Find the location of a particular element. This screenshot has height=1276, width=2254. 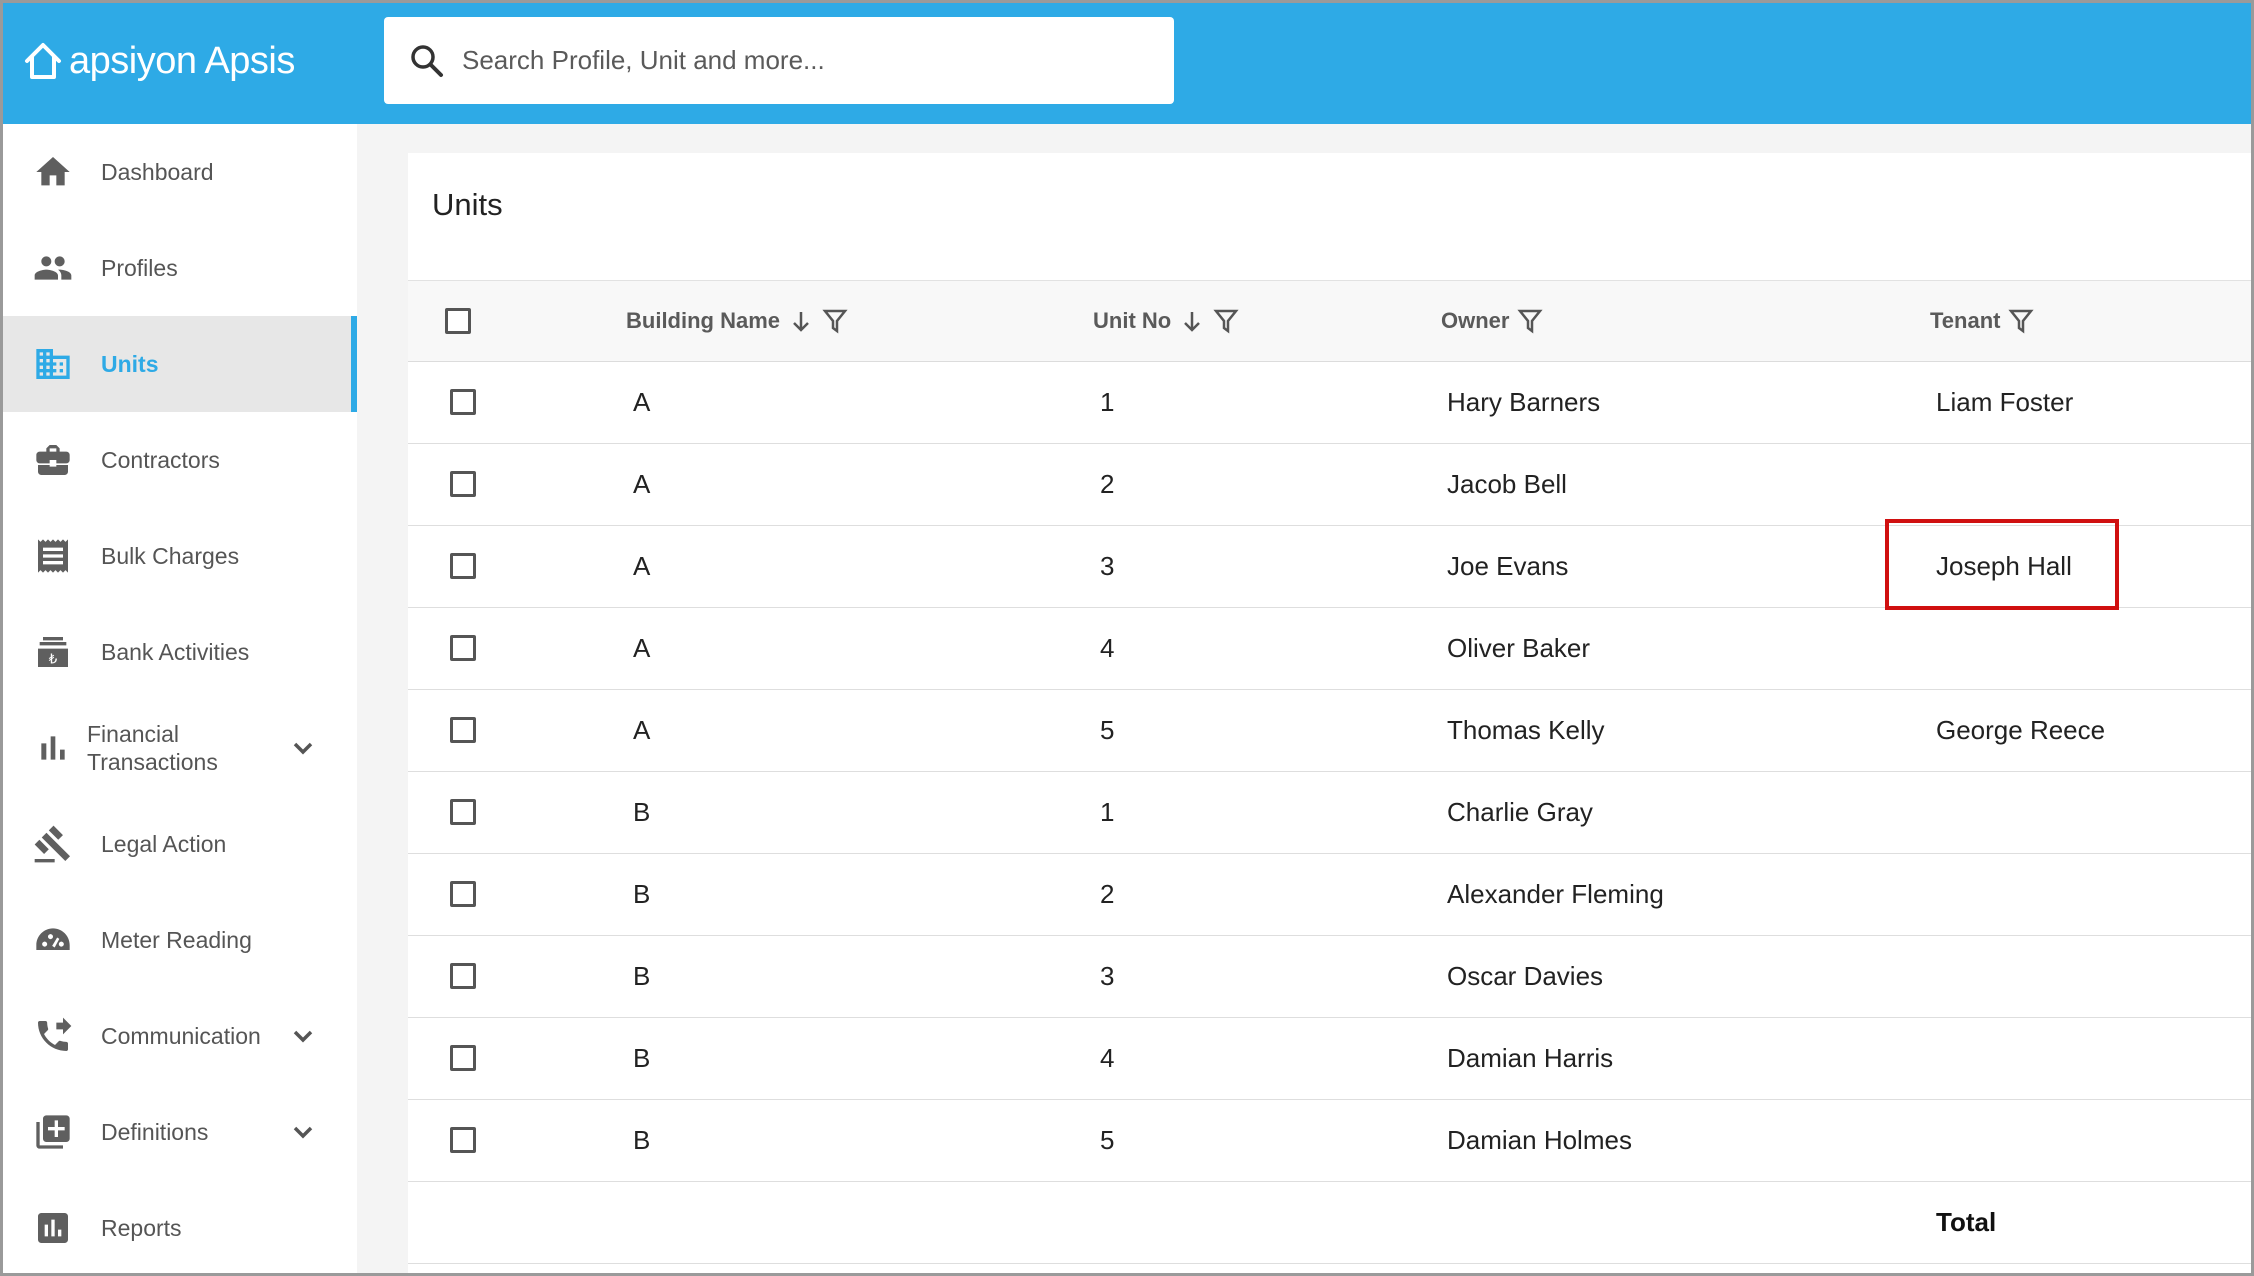

total-label: Total is located at coordinates (1966, 1222).